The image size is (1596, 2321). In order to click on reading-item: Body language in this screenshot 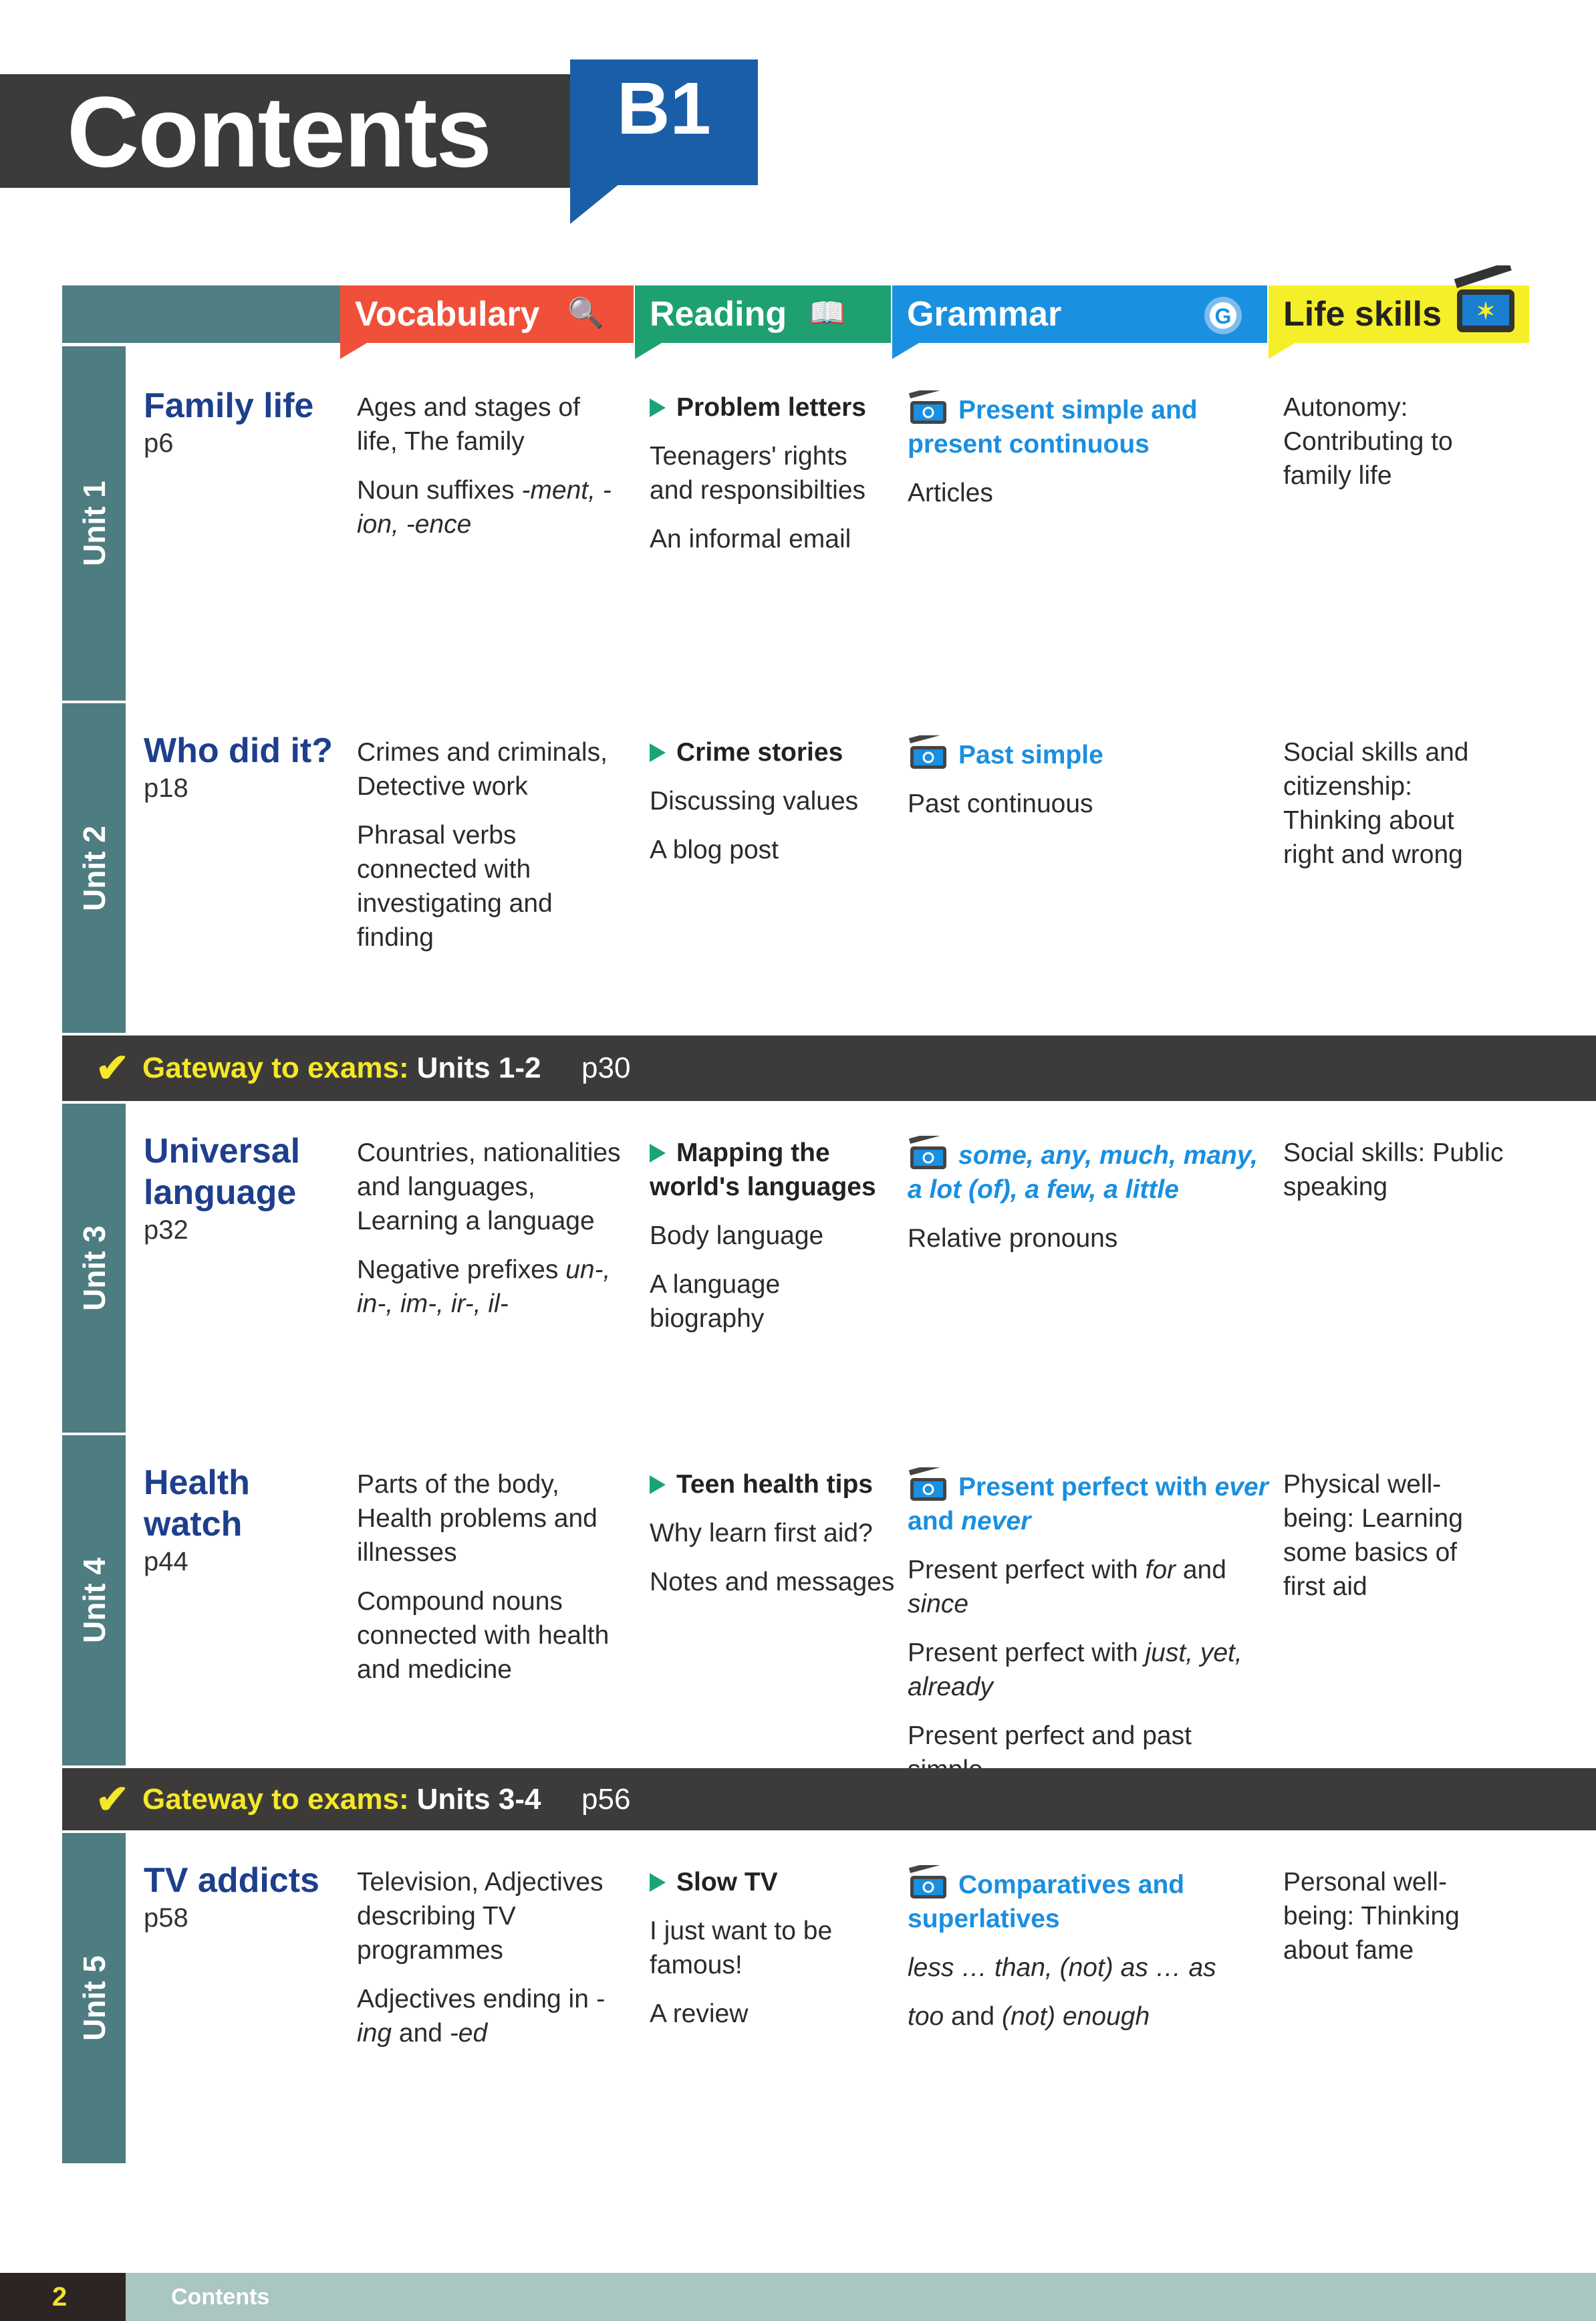, I will do `click(773, 1236)`.